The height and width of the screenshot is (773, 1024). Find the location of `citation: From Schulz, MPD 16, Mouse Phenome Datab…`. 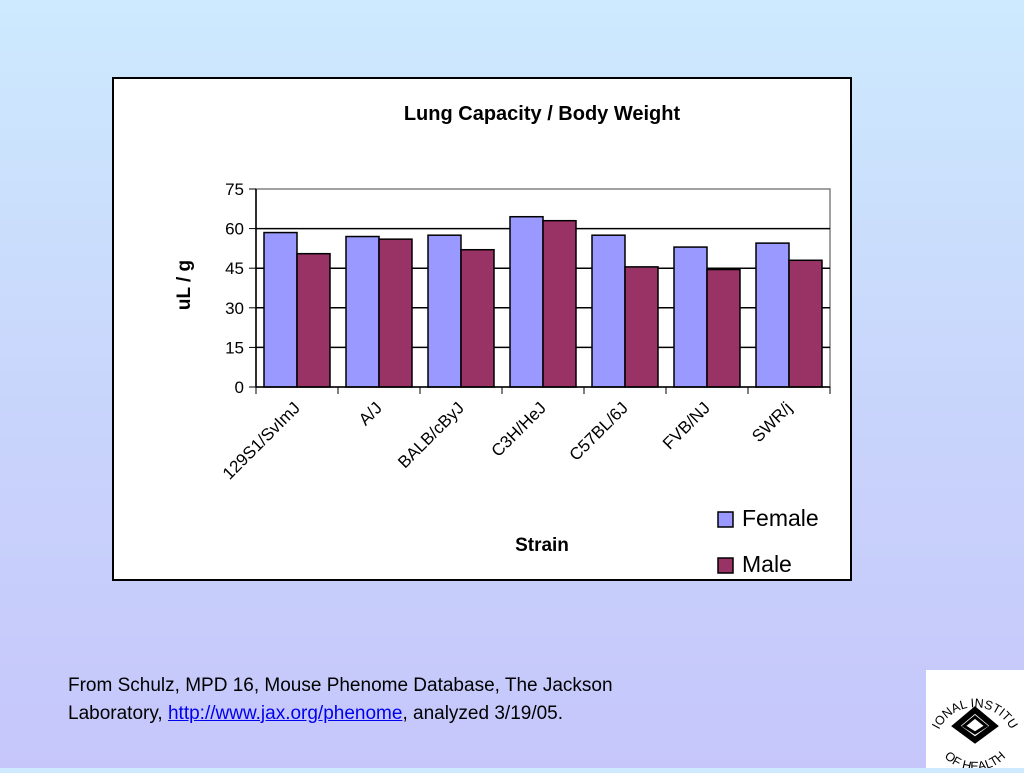

citation: From Schulz, MPD 16, Mouse Phenome Datab… is located at coordinates (418, 700).